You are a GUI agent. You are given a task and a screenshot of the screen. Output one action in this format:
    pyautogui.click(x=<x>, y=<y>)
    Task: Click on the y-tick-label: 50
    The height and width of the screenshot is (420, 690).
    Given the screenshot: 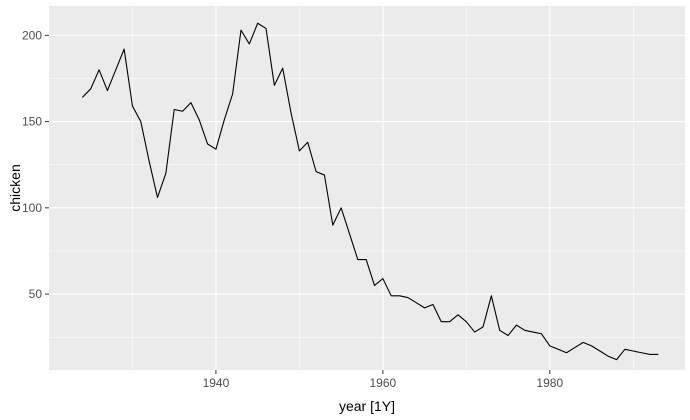 What is the action you would take?
    pyautogui.click(x=36, y=294)
    